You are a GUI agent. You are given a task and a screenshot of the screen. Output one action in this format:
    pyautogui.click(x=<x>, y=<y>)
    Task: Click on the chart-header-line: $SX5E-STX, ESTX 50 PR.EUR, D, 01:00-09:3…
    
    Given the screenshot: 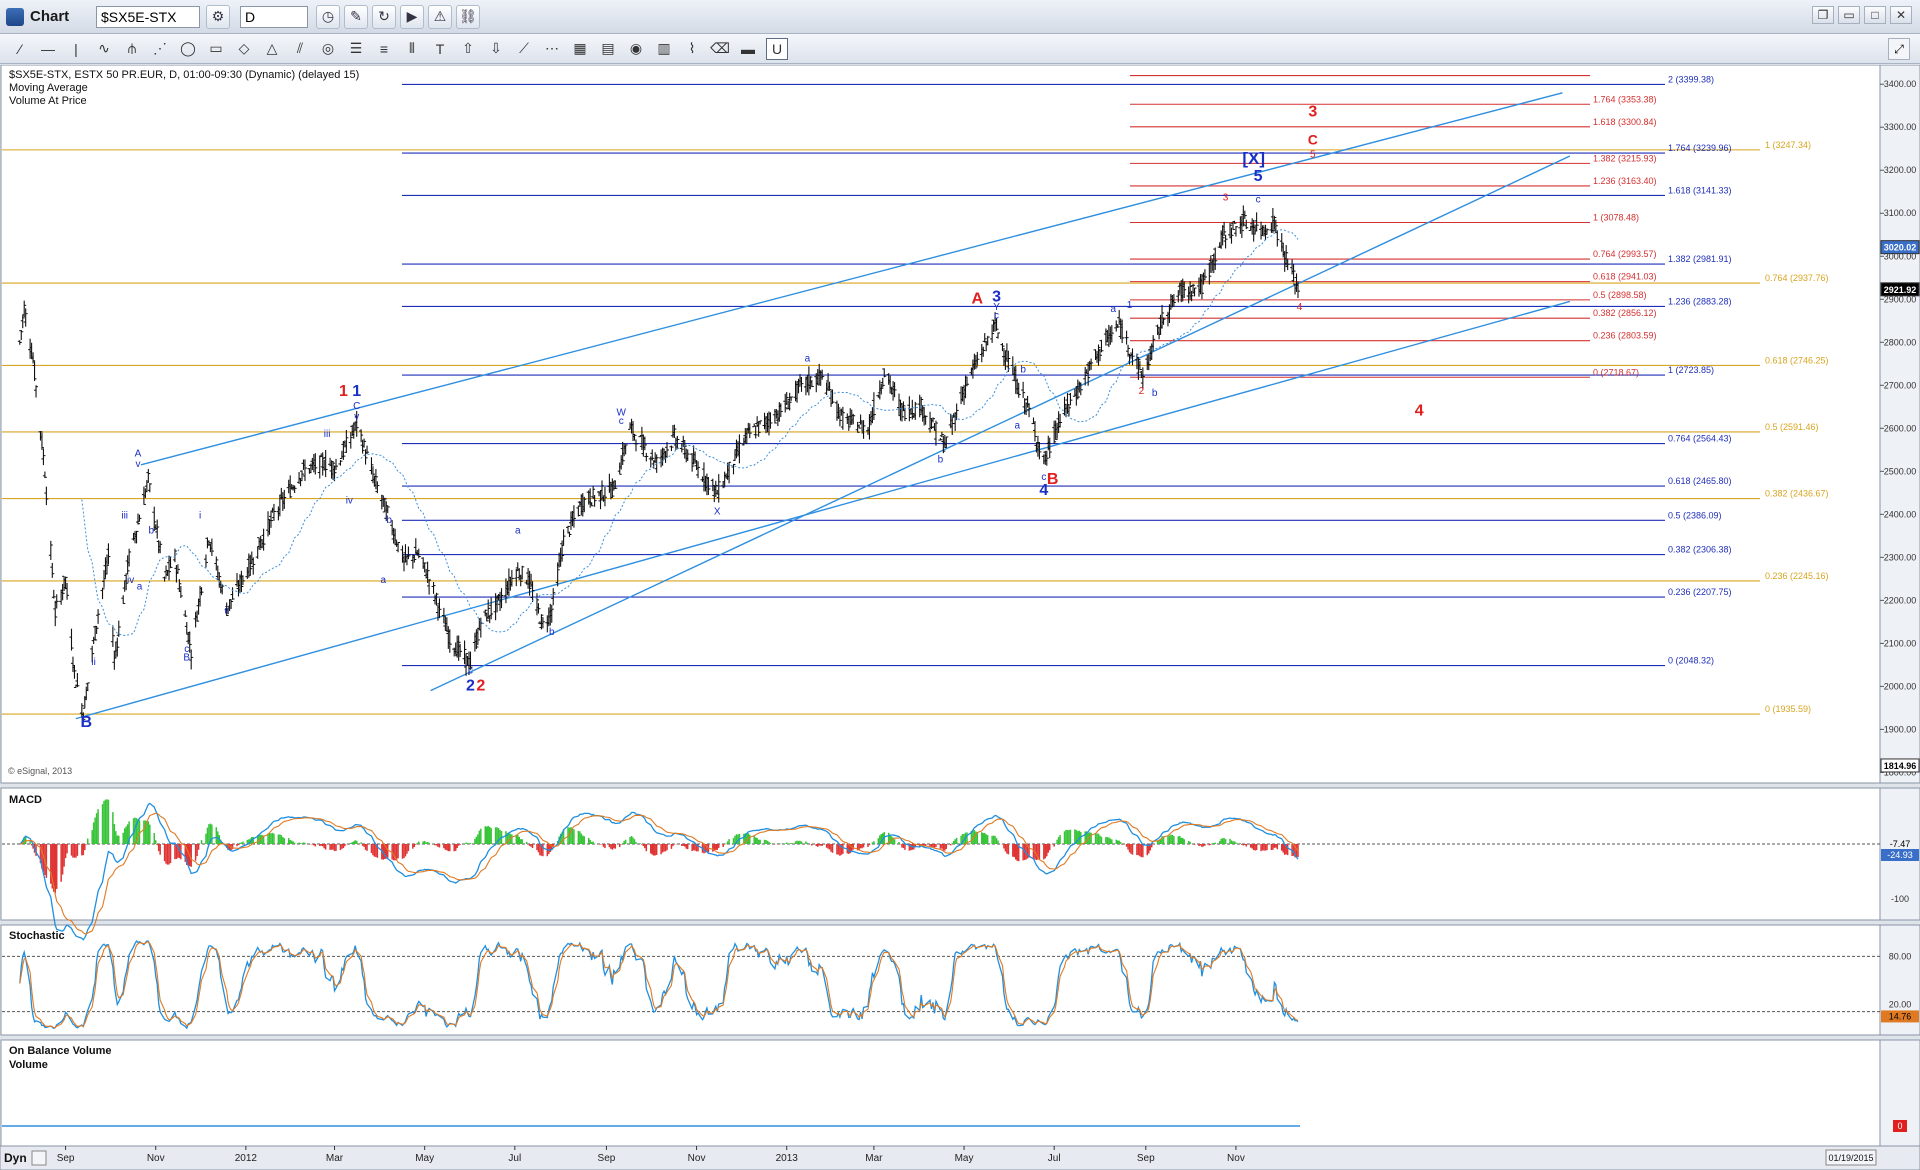 What is the action you would take?
    pyautogui.click(x=184, y=75)
    